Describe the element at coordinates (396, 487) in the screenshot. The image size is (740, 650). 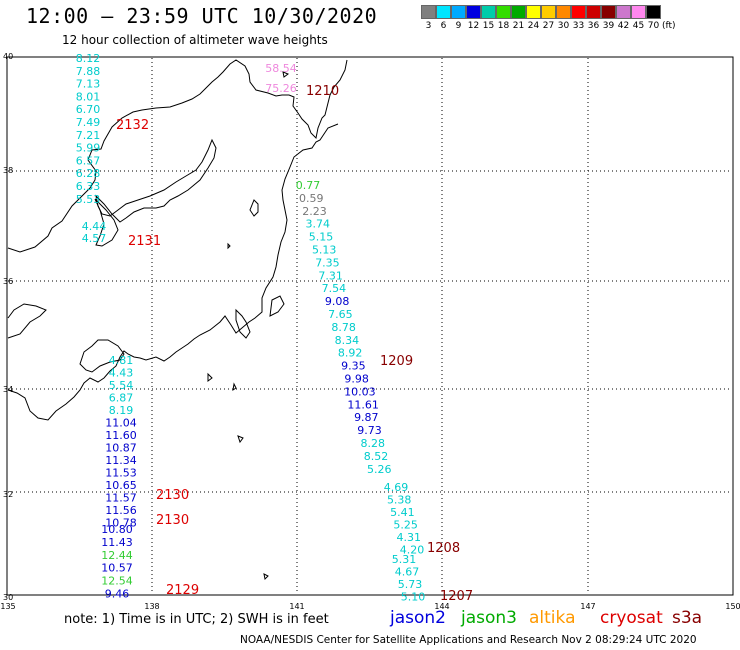
I see `wave-height-value: 4.69` at that location.